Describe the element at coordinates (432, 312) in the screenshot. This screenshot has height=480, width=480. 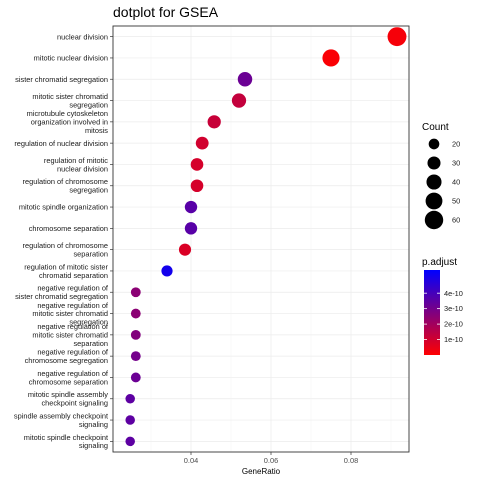
I see `padjust-colorbar` at that location.